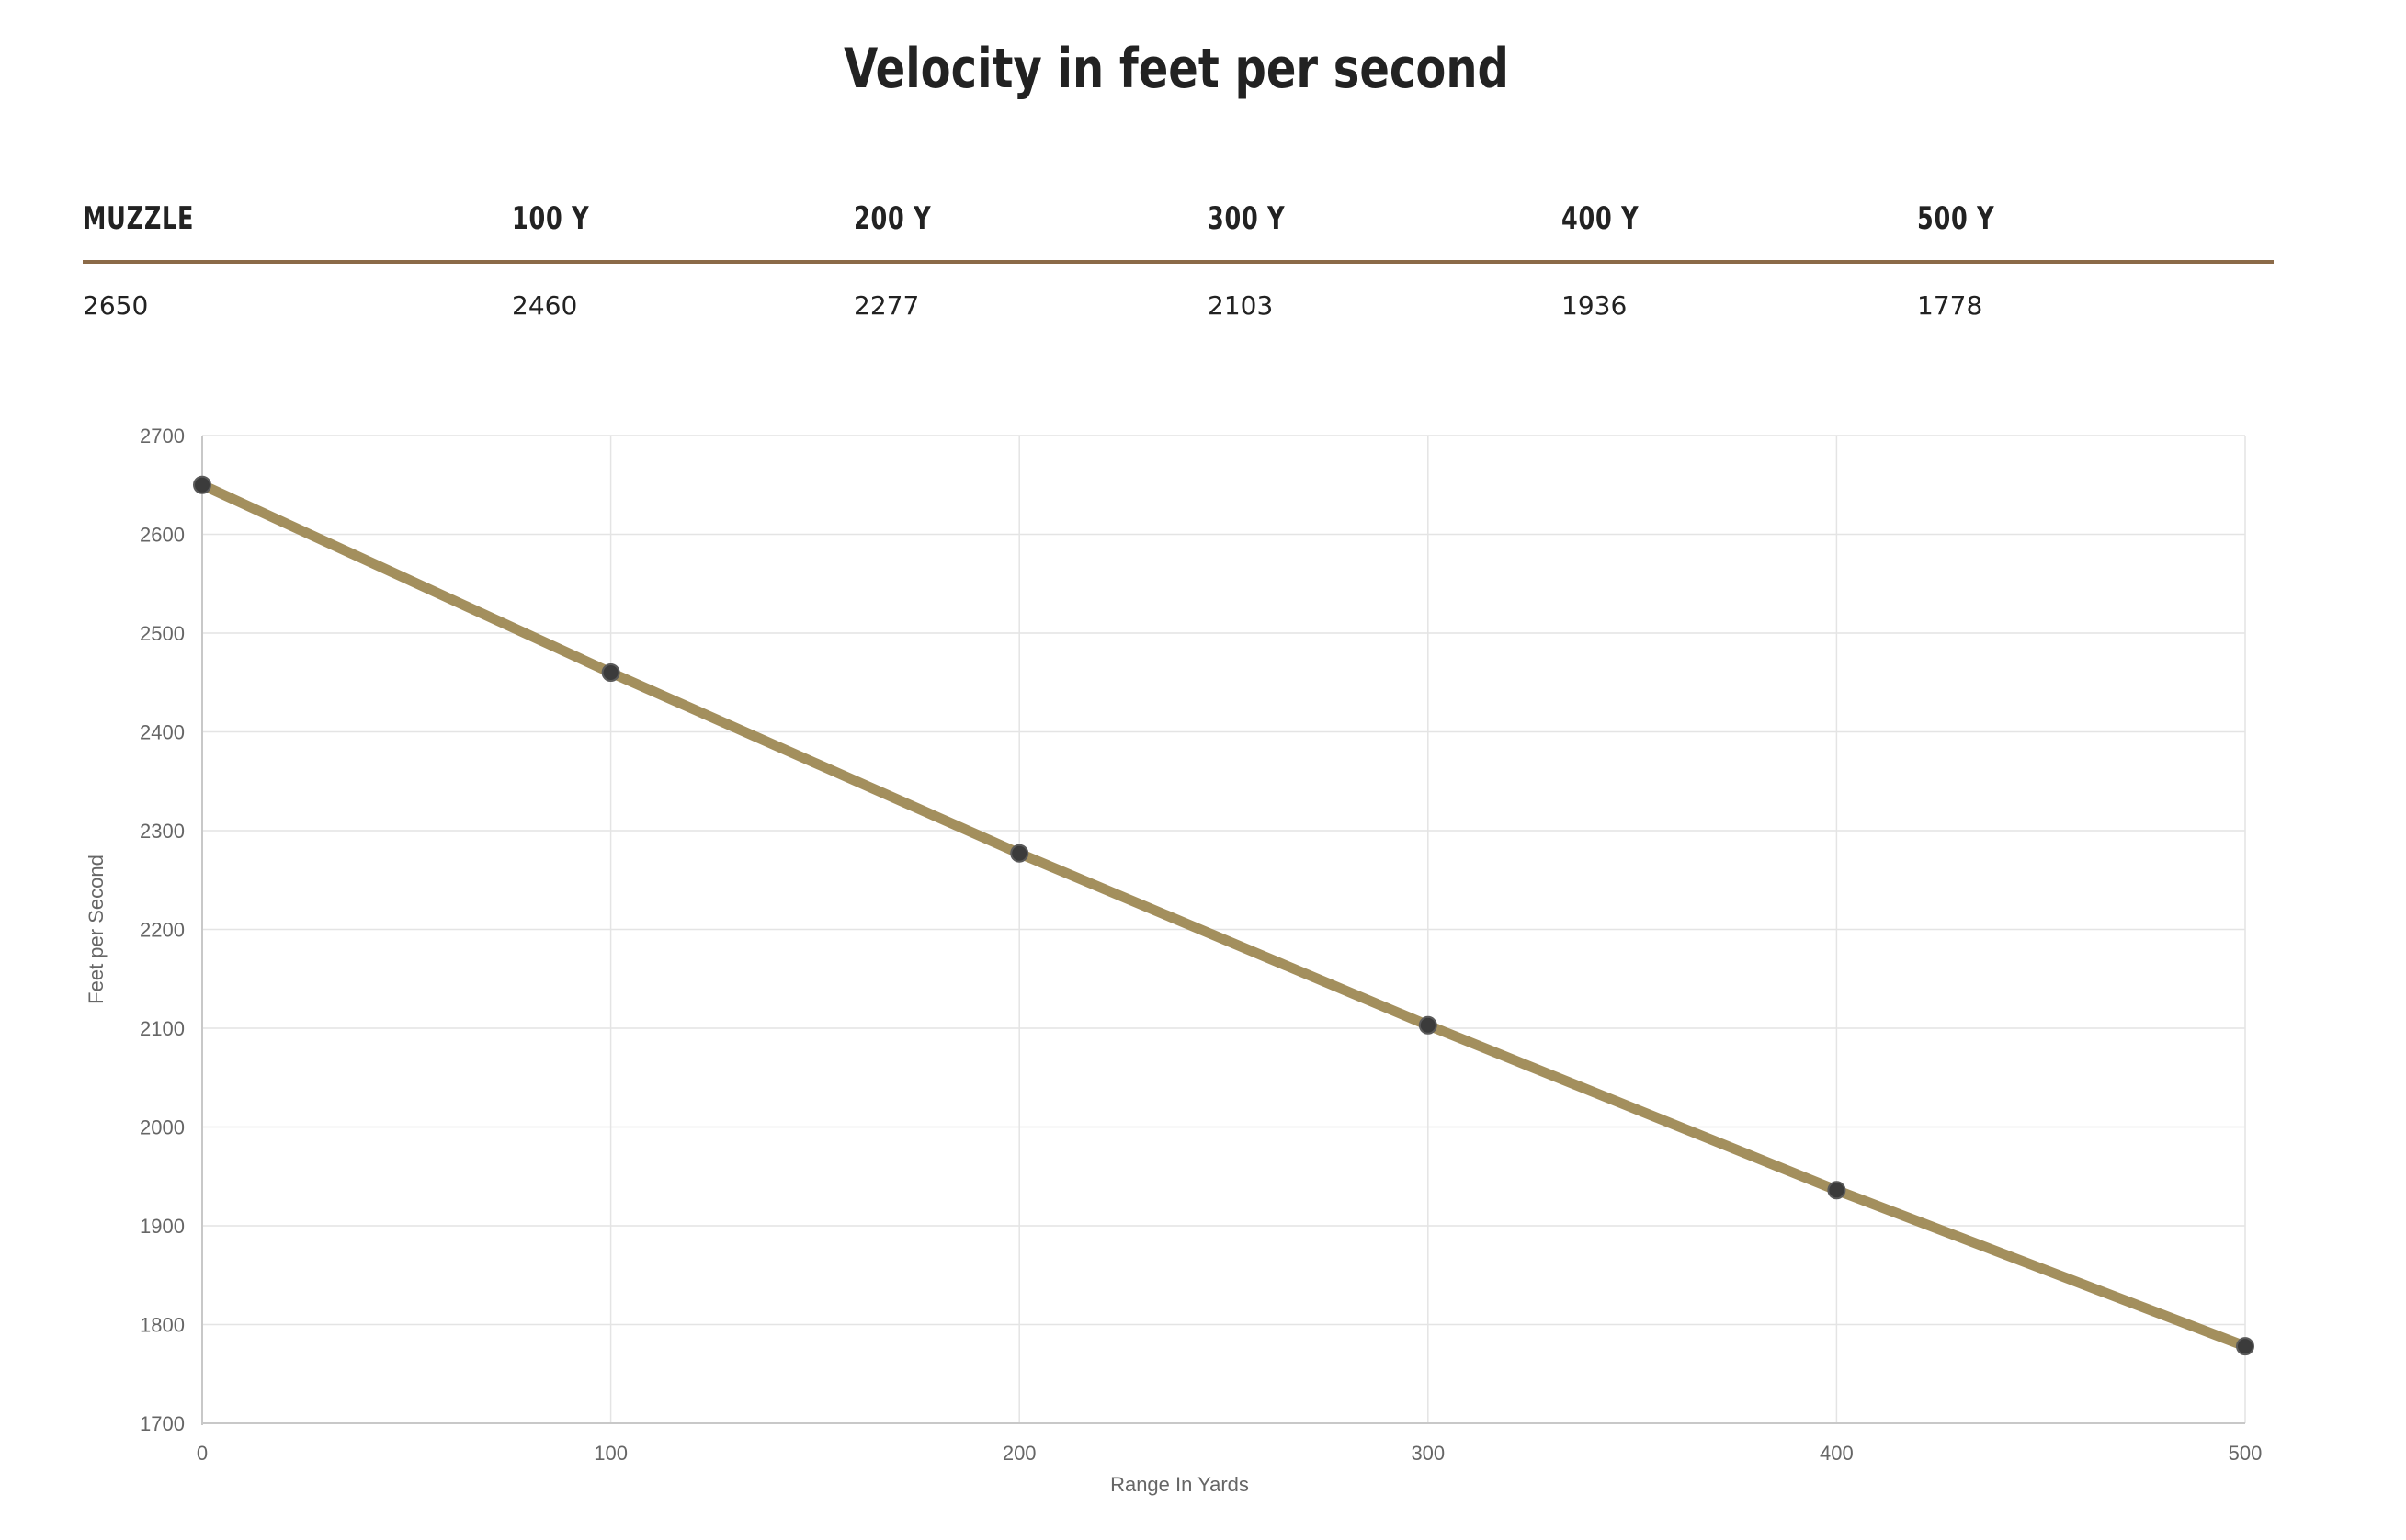 Image resolution: width=2406 pixels, height=1540 pixels. What do you see at coordinates (1179, 1484) in the screenshot?
I see `x-axis-title: Range In Yards` at bounding box center [1179, 1484].